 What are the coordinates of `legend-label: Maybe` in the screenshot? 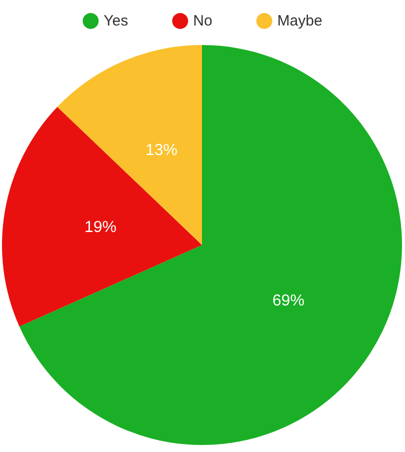 It's located at (299, 21).